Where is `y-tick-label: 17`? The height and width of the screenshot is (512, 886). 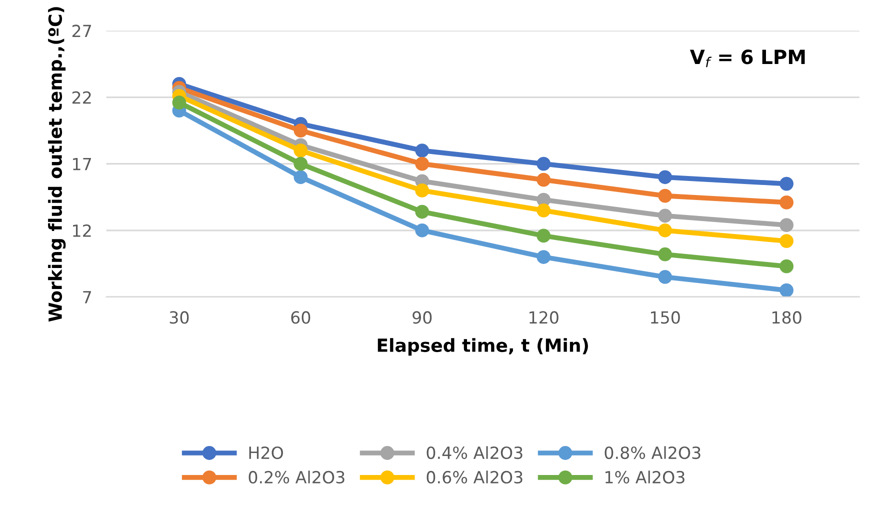
y-tick-label: 17 is located at coordinates (82, 164).